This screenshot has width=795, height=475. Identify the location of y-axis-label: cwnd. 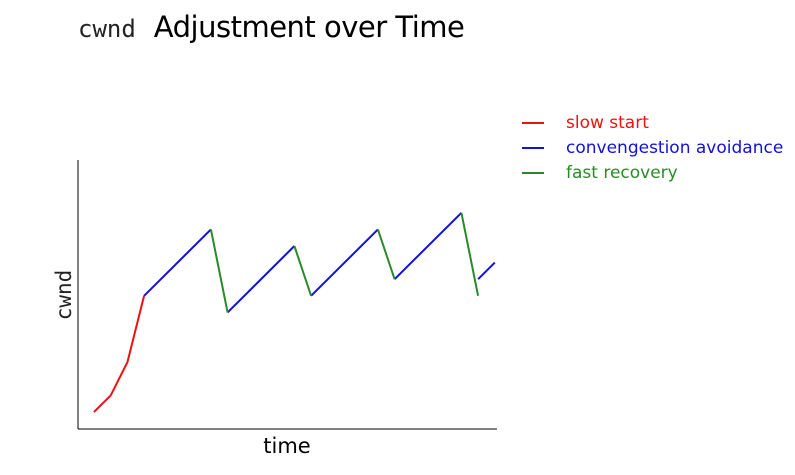
(64, 295).